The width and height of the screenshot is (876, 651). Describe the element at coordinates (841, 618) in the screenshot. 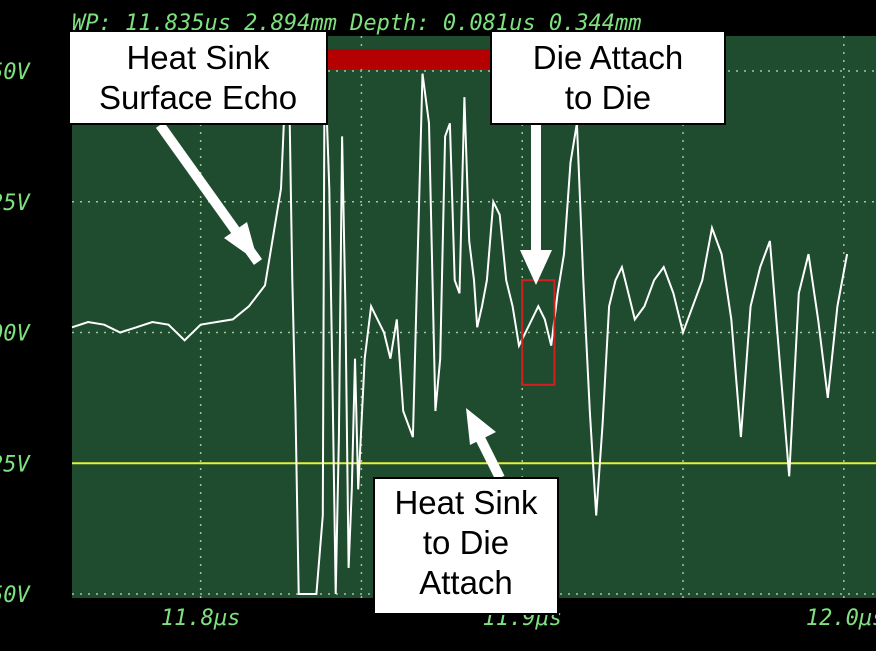

I see `x-tick-label: 12.0μs` at that location.